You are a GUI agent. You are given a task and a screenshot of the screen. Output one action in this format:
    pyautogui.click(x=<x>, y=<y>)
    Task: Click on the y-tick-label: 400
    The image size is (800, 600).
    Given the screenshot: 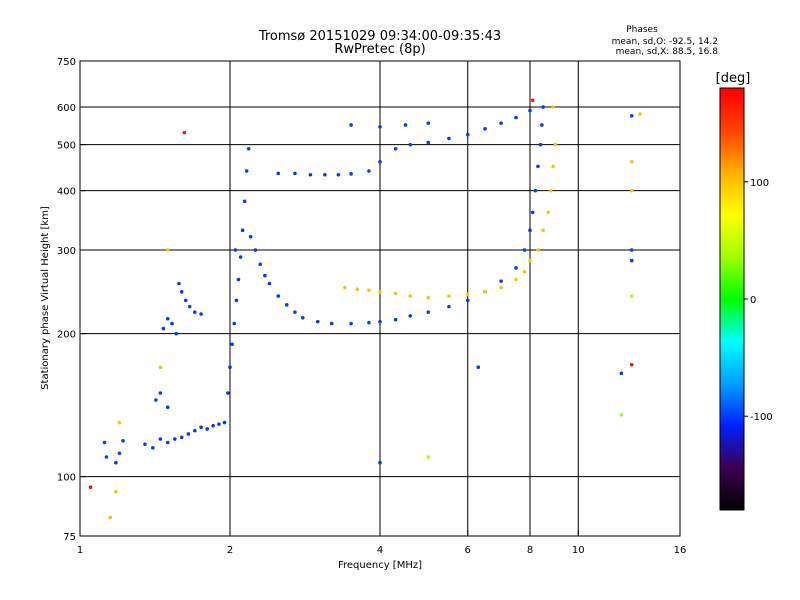 What is the action you would take?
    pyautogui.click(x=66, y=192)
    